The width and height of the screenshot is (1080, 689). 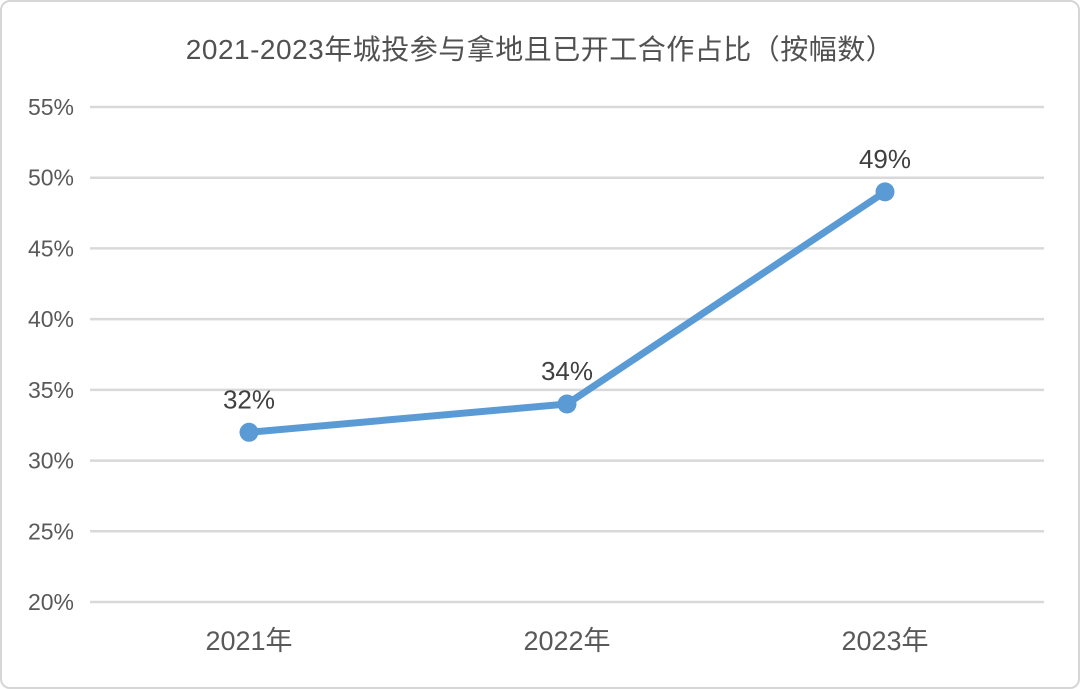 What do you see at coordinates (884, 641) in the screenshot?
I see `x-tick-label: 2023年` at bounding box center [884, 641].